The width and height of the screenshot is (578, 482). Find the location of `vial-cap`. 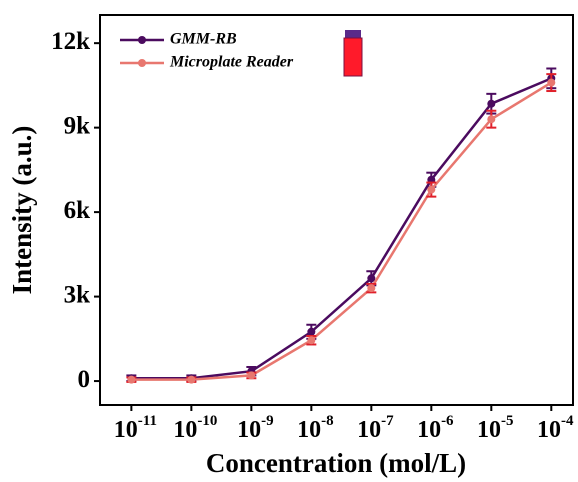

vial-cap is located at coordinates (353, 34).